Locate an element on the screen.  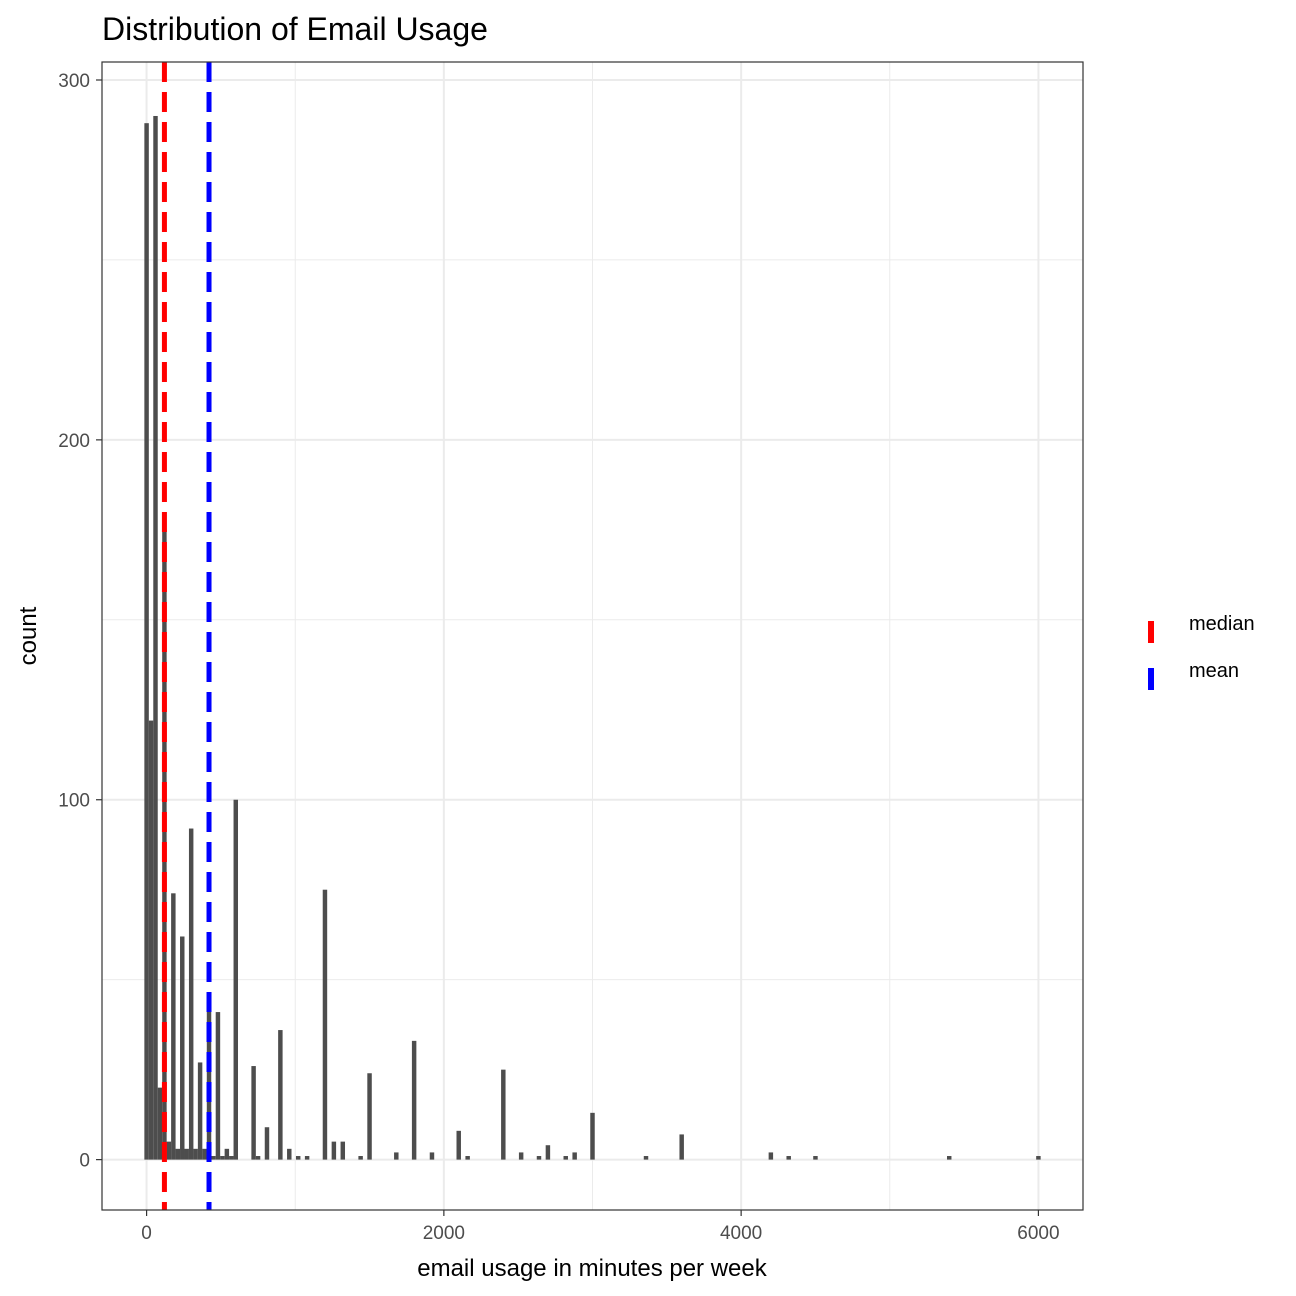
y-tick-label: 100 is located at coordinates (74, 801).